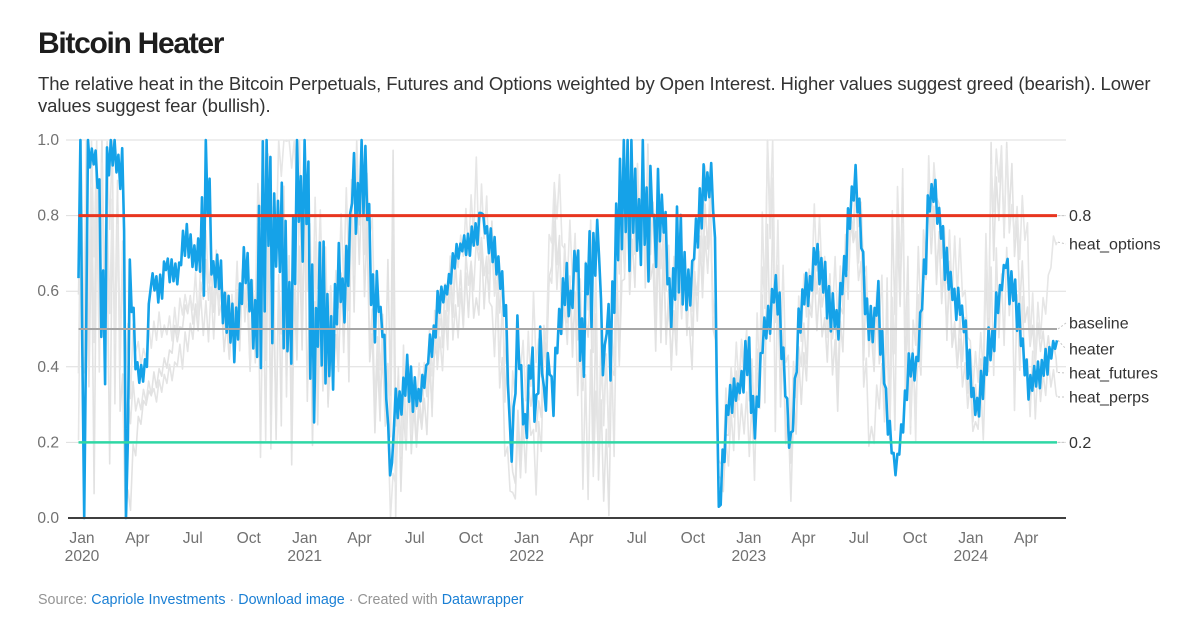 The image size is (1200, 630). I want to click on svg-text: 2022, so click(526, 556).